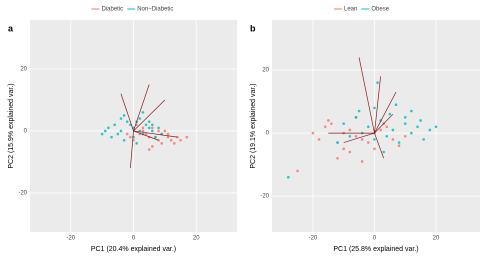 The height and width of the screenshot is (263, 485). What do you see at coordinates (253, 125) in the screenshot?
I see `y-axis-label: PC2 (19.1% explained var.)` at bounding box center [253, 125].